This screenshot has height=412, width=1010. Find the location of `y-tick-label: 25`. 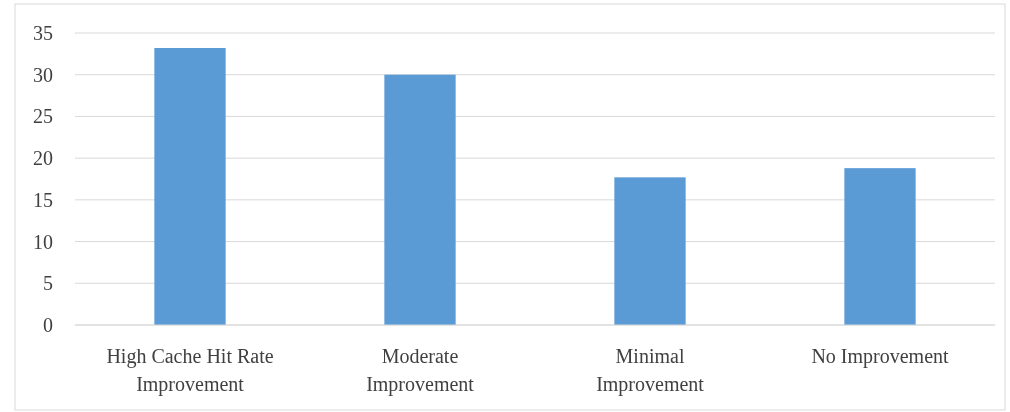

y-tick-label: 25 is located at coordinates (43, 116).